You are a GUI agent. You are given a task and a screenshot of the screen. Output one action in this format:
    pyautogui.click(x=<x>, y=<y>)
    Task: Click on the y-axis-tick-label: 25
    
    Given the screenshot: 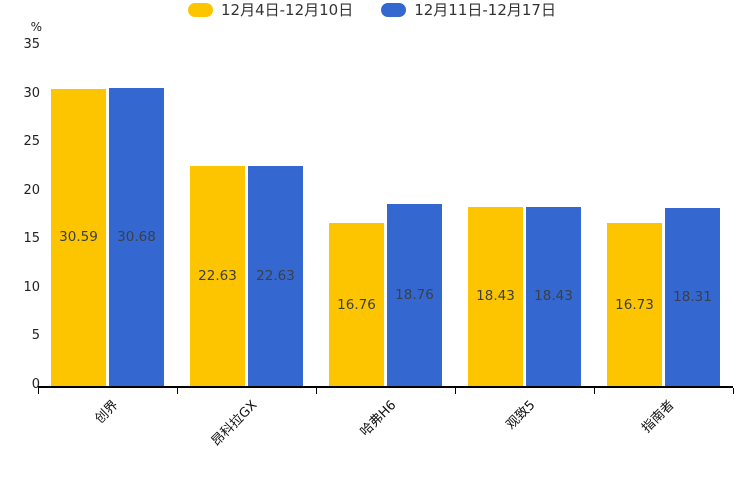 What is the action you would take?
    pyautogui.click(x=31, y=142)
    